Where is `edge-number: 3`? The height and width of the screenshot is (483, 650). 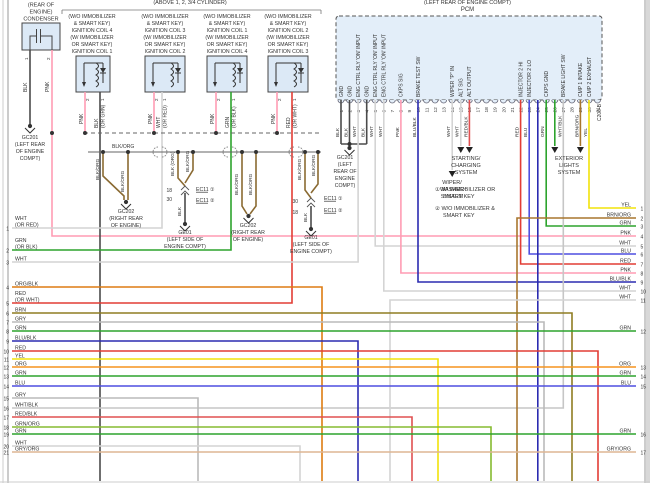
edge-number: 3 is located at coordinates (7, 264).